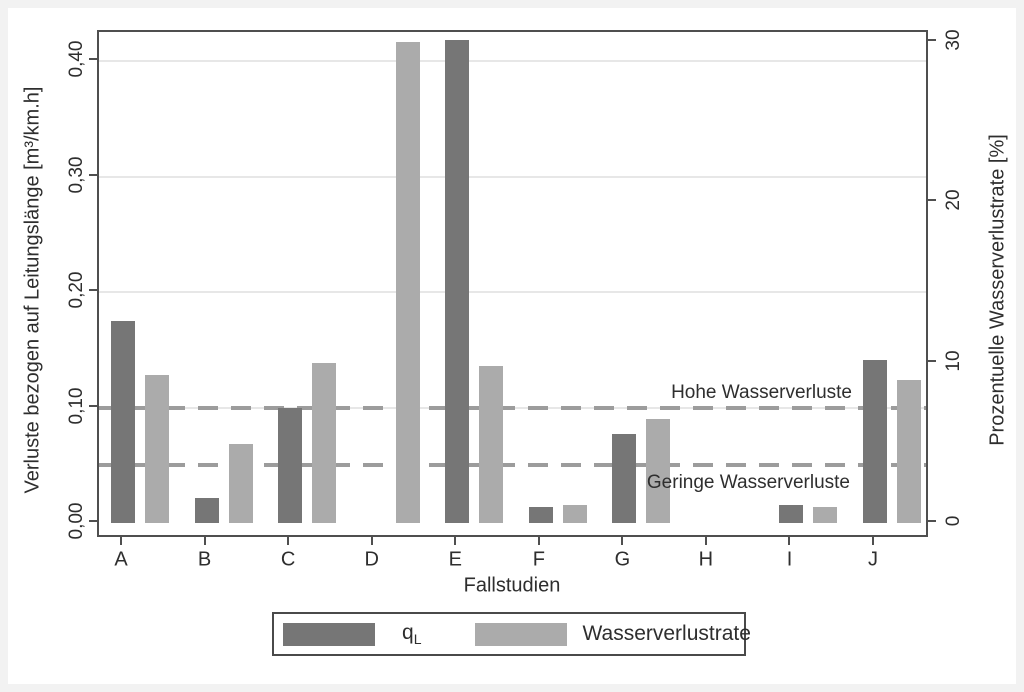 This screenshot has width=1024, height=692. Describe the element at coordinates (622, 559) in the screenshot. I see `x-axis-label-G: G` at that location.